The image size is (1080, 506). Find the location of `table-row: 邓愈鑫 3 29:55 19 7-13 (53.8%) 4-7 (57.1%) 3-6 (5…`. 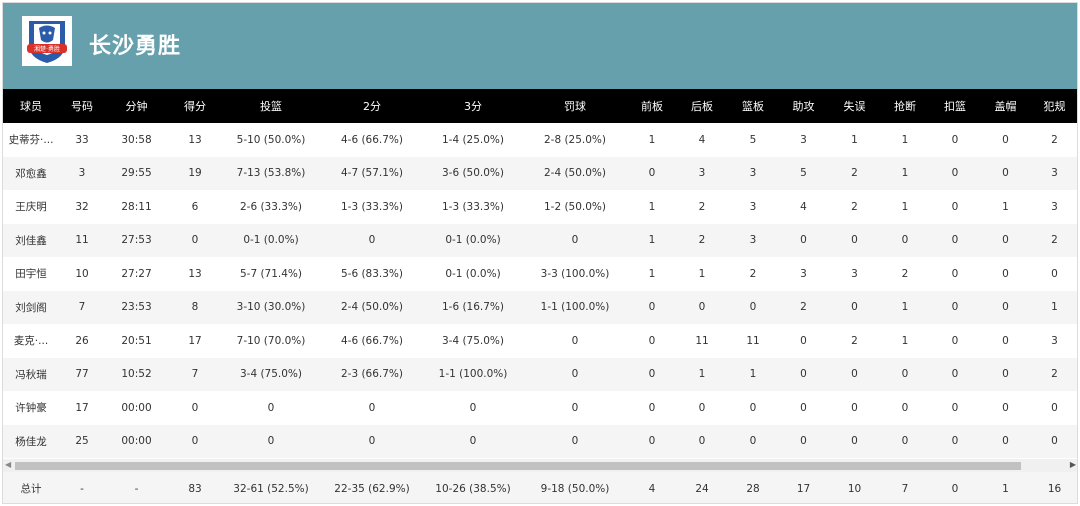

table-row: 邓愈鑫 3 29:55 19 7-13 (53.8%) 4-7 (57.1%) 3-6 (5… is located at coordinates (540, 173).